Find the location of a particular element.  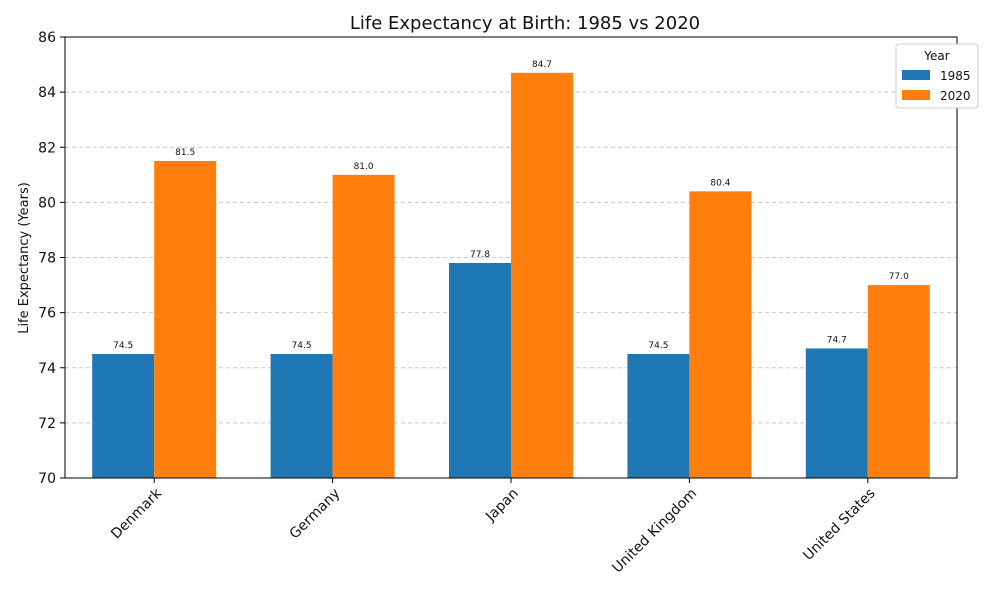

y-tick-label: 76 is located at coordinates (47, 314).